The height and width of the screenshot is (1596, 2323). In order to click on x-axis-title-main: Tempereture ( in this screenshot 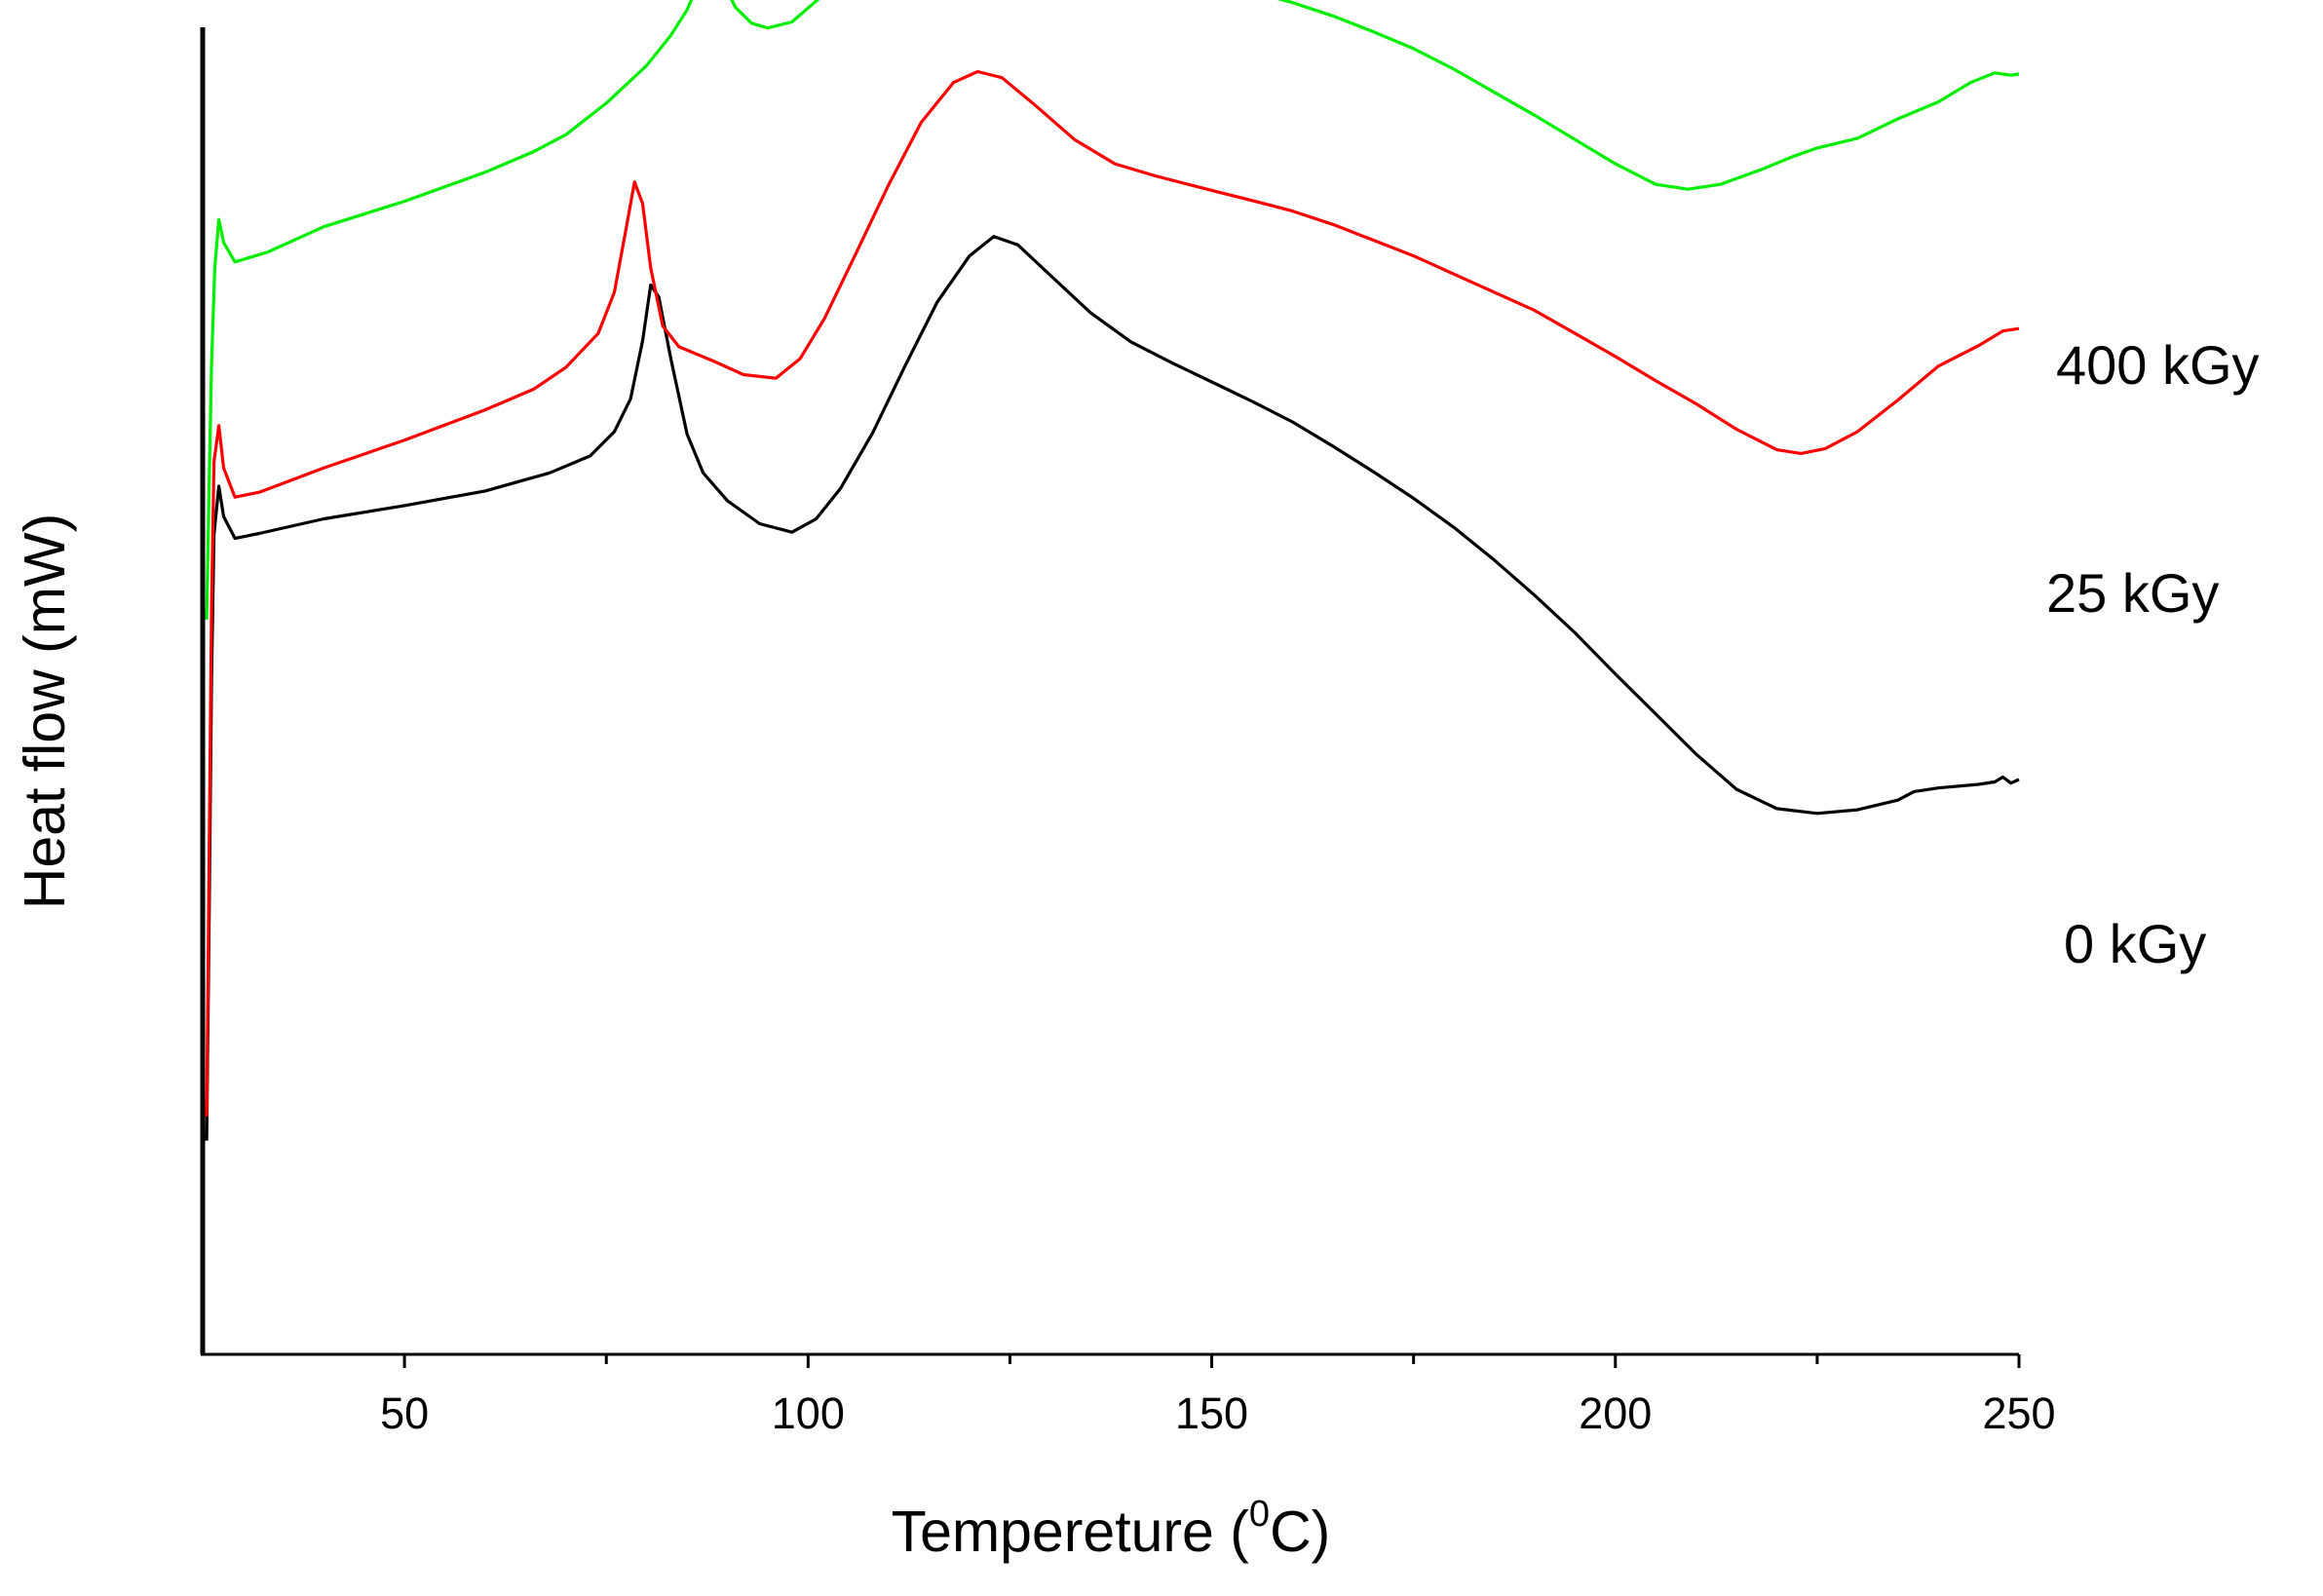, I will do `click(1071, 1532)`.